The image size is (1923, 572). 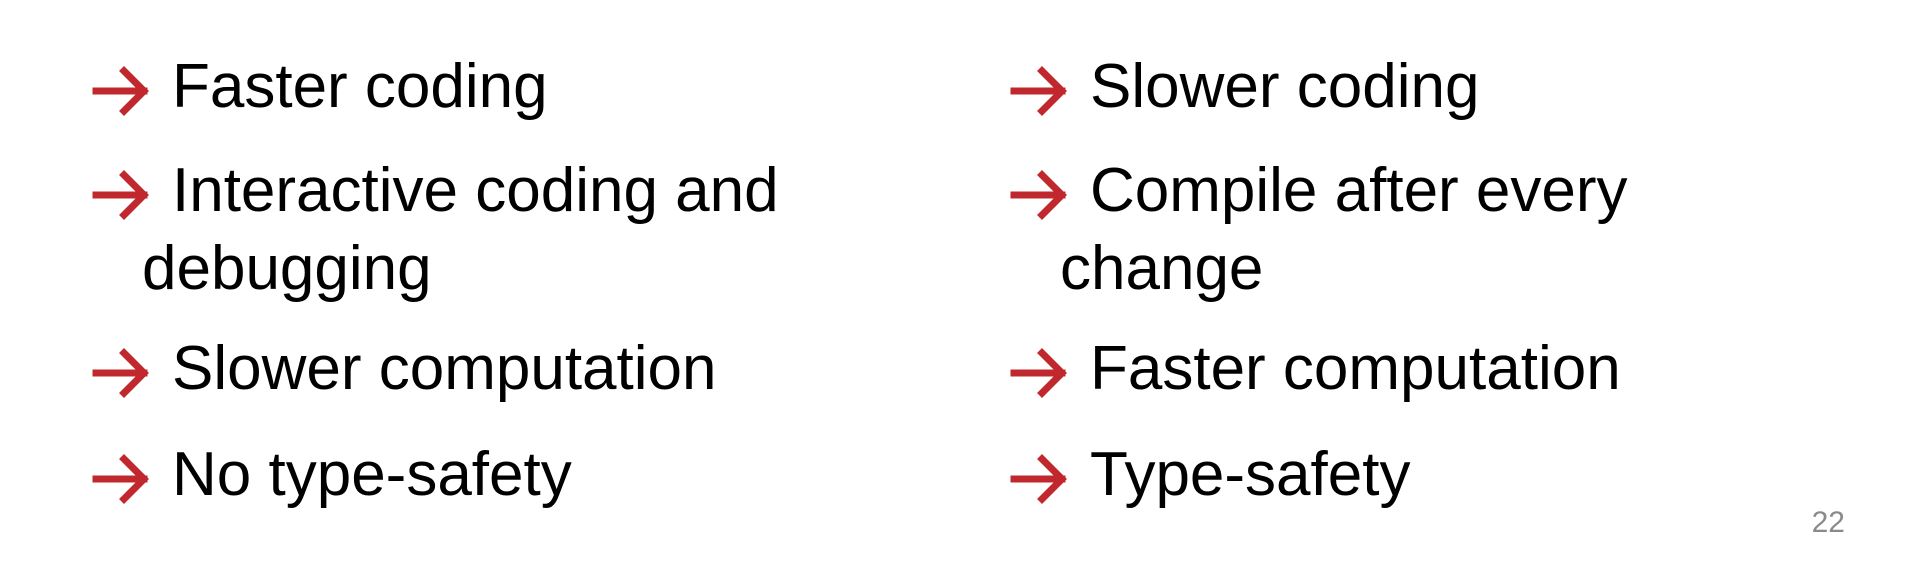 What do you see at coordinates (460, 229) in the screenshot?
I see `list-item-label: Interactive coding and debugging` at bounding box center [460, 229].